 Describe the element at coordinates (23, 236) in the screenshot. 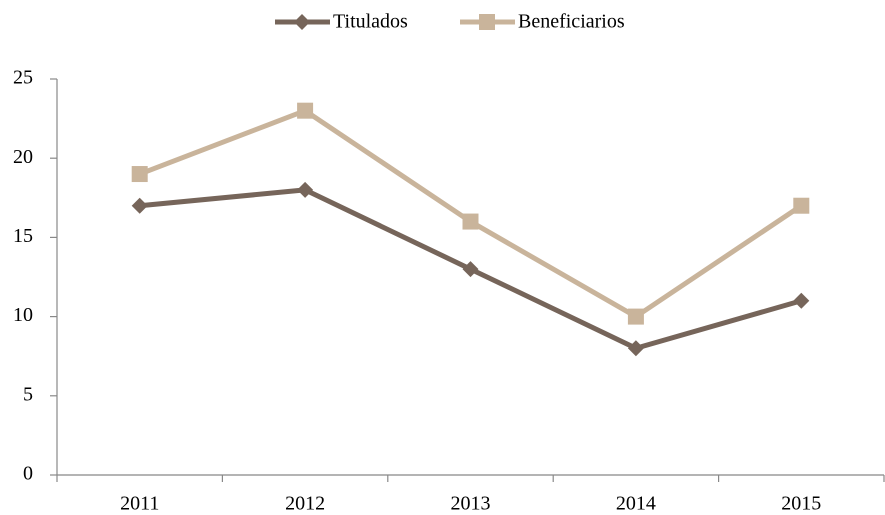

I see `y-tick-label: 15` at that location.